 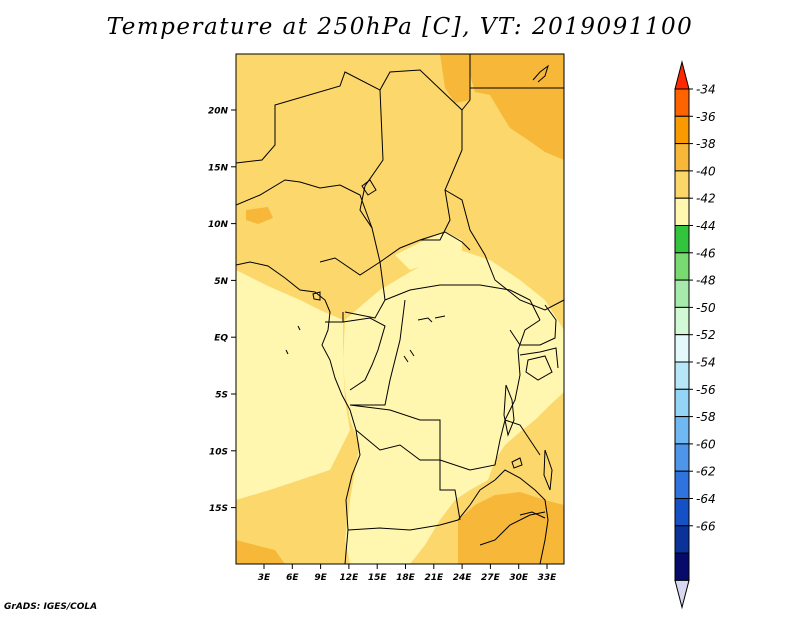 I want to click on lon-label: 15E, so click(x=378, y=578).